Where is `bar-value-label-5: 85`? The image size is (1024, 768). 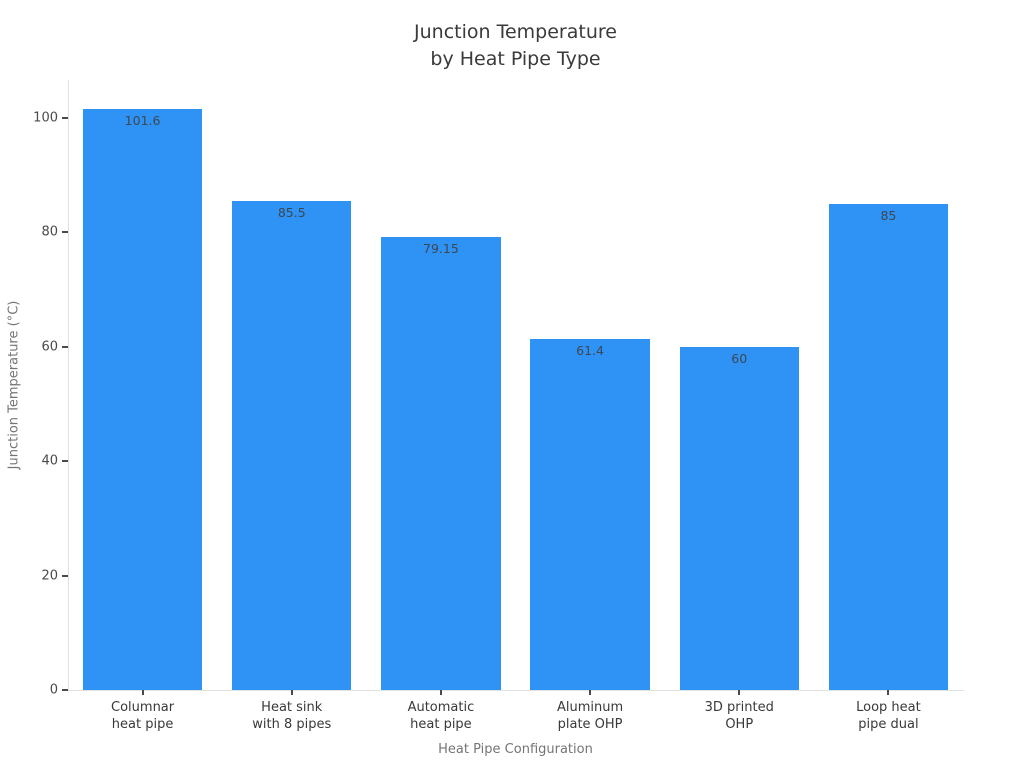
bar-value-label-5: 85 is located at coordinates (888, 215).